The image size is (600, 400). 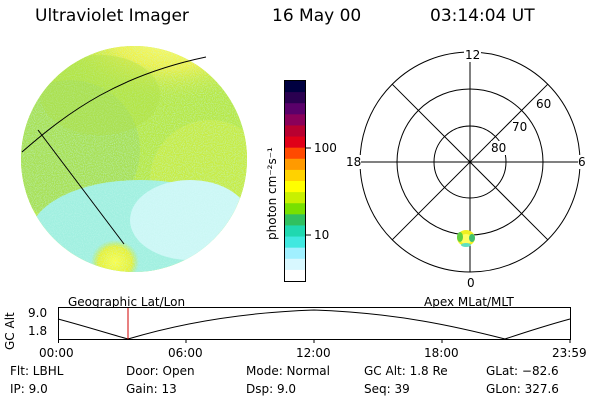 I want to click on info-flt: Flt: LBHL, so click(x=37, y=371).